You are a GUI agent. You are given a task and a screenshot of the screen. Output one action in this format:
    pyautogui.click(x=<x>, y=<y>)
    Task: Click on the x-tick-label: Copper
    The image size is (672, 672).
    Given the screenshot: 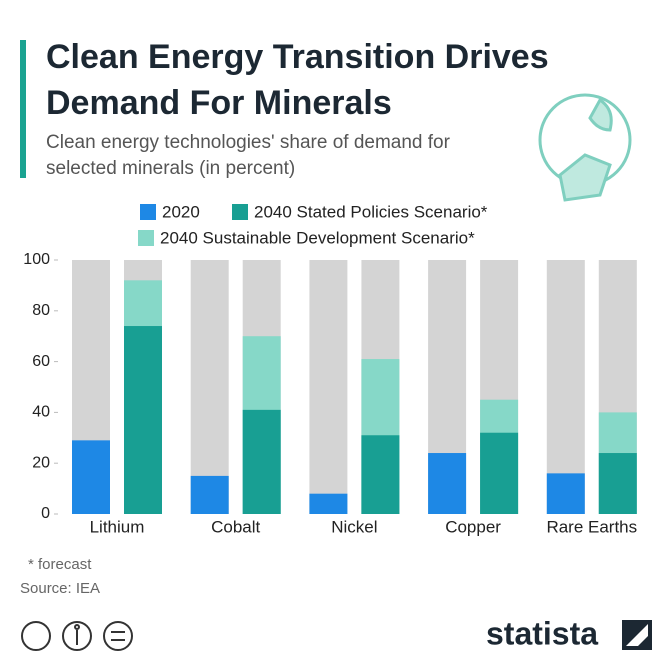 What is the action you would take?
    pyautogui.click(x=473, y=526)
    